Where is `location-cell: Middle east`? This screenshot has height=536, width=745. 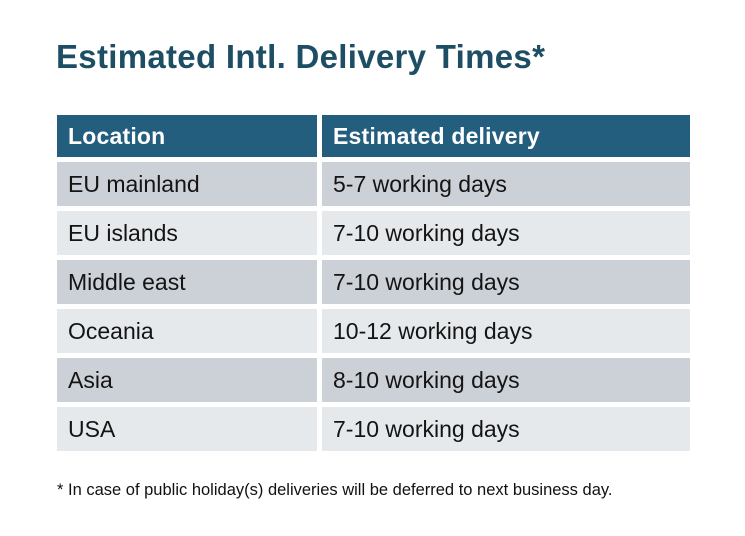
location-cell: Middle east is located at coordinates (187, 282).